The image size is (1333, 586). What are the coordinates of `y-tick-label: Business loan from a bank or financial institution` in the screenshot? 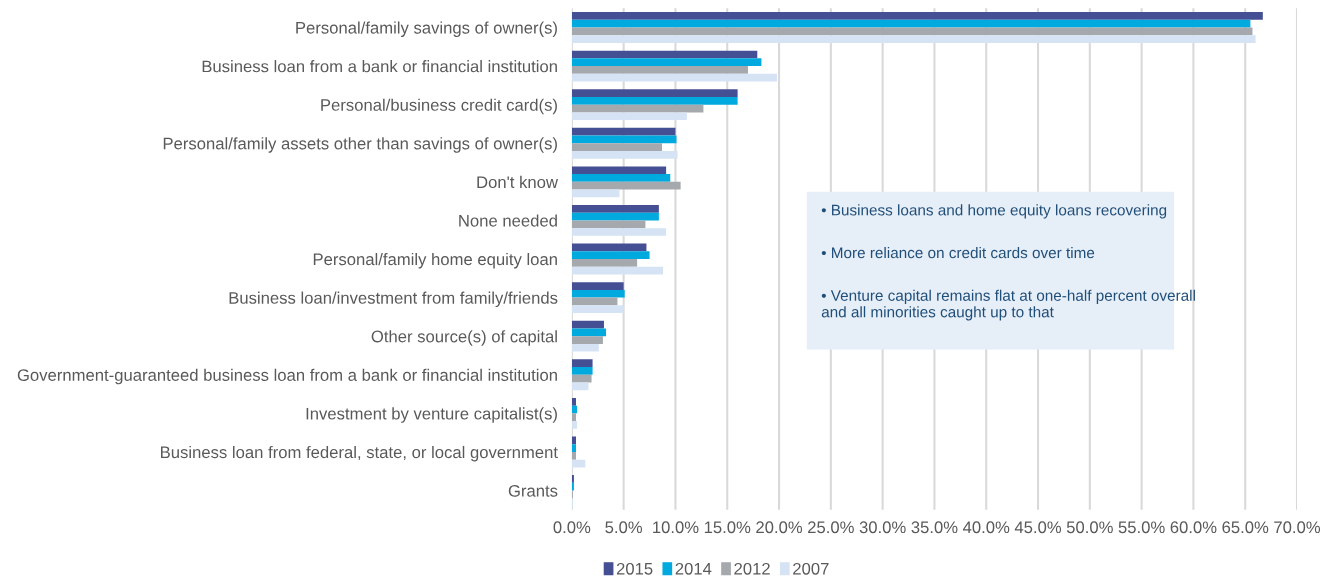 It's located at (379, 66).